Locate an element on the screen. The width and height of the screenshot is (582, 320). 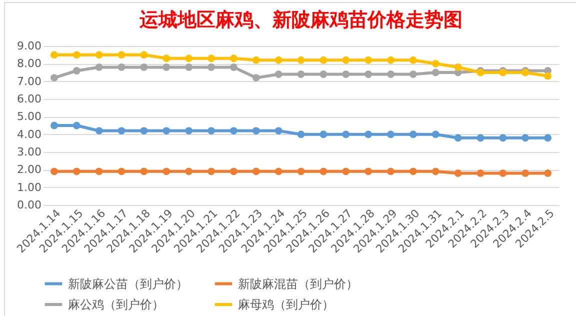
legend-label: 麻母鸡（到户价） is located at coordinates (286, 305).